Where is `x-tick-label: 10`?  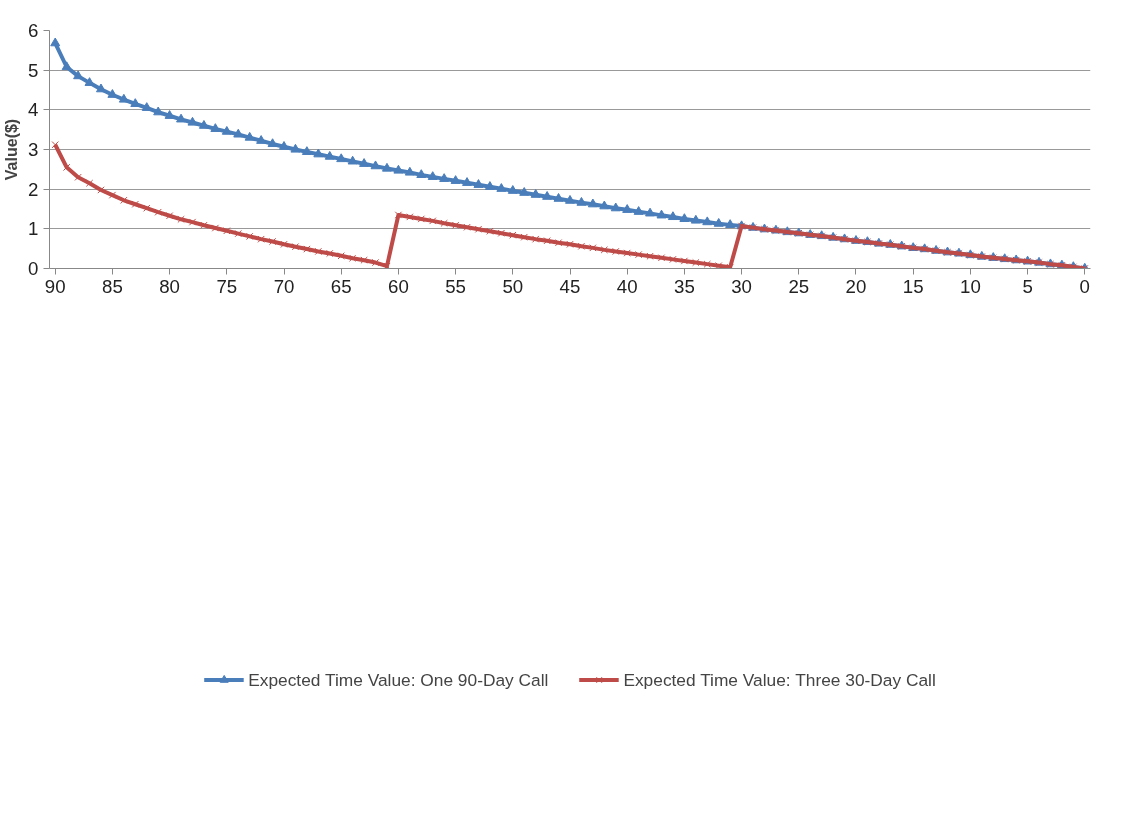
x-tick-label: 10 is located at coordinates (970, 286).